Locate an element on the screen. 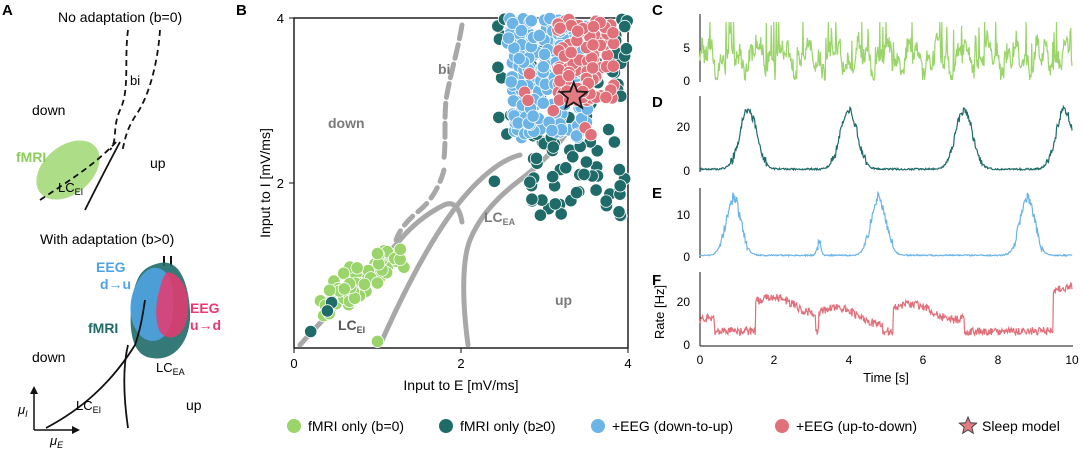 The height and width of the screenshot is (450, 1084). trace-d is located at coordinates (886, 138).